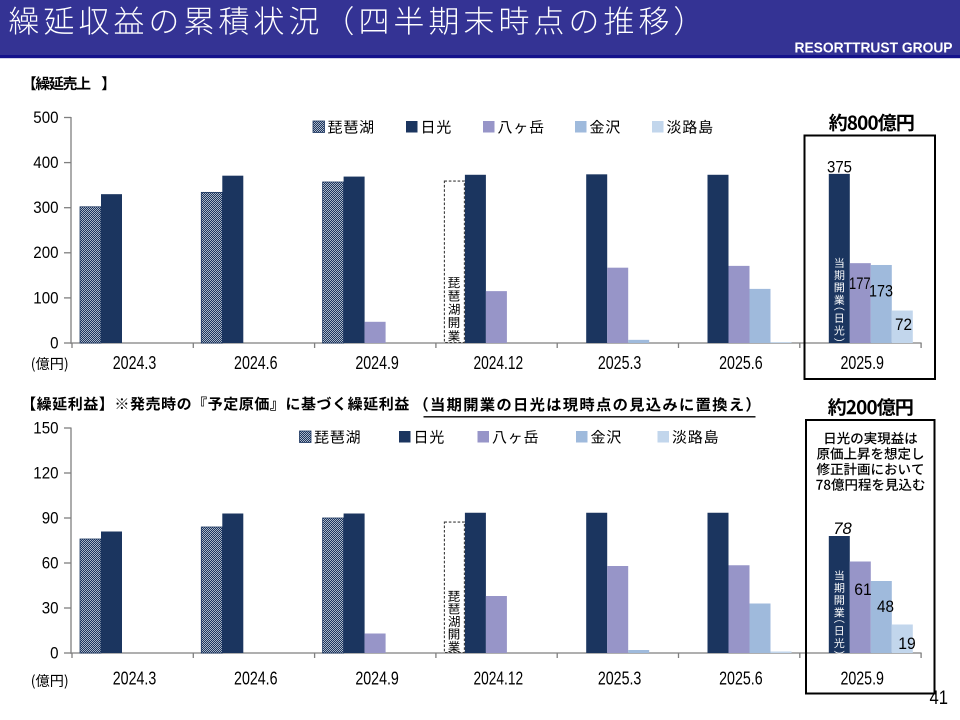  I want to click on svg-text: 100, so click(45, 298).